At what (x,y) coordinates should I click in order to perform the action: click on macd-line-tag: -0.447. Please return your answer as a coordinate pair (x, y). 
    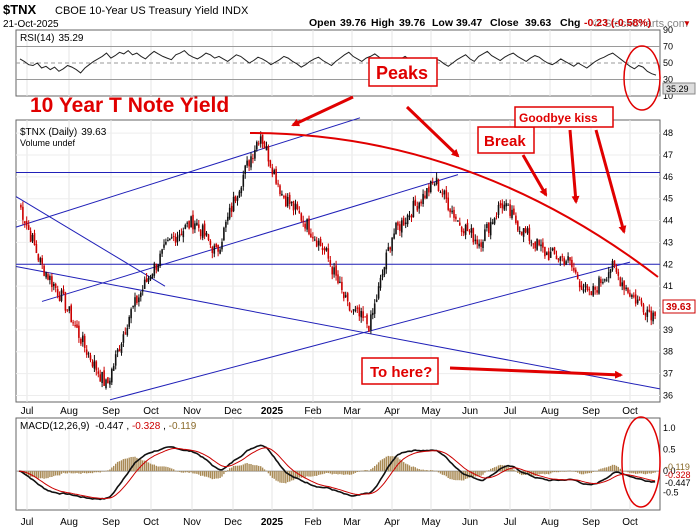
    Looking at the image, I should click on (678, 483).